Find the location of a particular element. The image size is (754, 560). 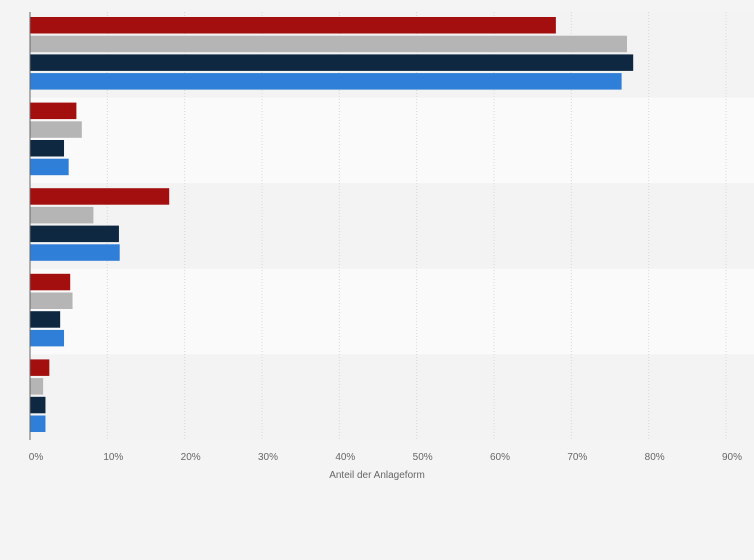

x-axis-label: Anteil der Anlageform is located at coordinates (377, 475).